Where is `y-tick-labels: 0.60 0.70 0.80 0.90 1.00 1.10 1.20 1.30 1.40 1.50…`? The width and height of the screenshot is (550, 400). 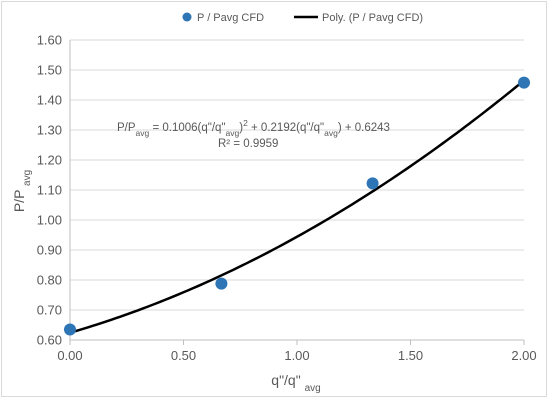 y-tick-labels: 0.60 0.70 0.80 0.90 1.00 1.10 1.20 1.30 1.40 1.50… is located at coordinates (49, 190).